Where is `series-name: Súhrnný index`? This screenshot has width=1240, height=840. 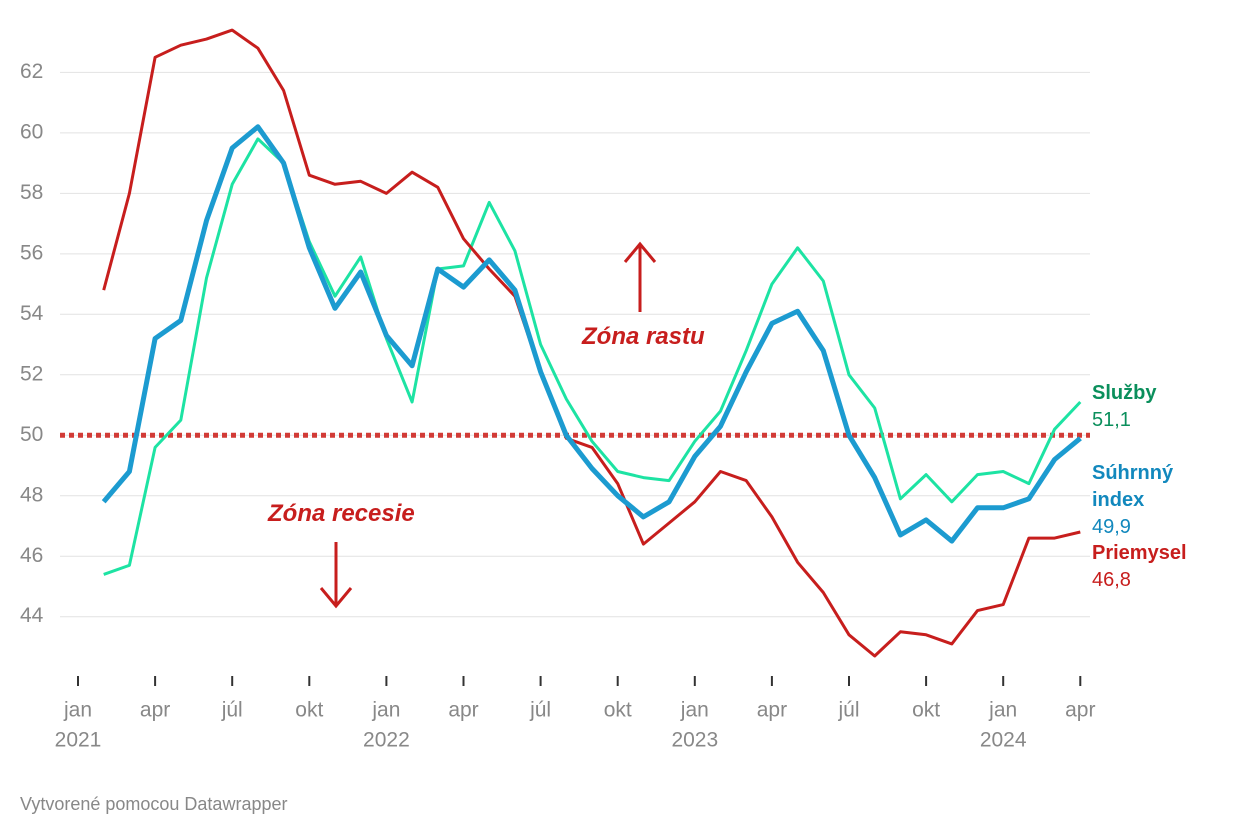 series-name: Súhrnný index is located at coordinates (1133, 486).